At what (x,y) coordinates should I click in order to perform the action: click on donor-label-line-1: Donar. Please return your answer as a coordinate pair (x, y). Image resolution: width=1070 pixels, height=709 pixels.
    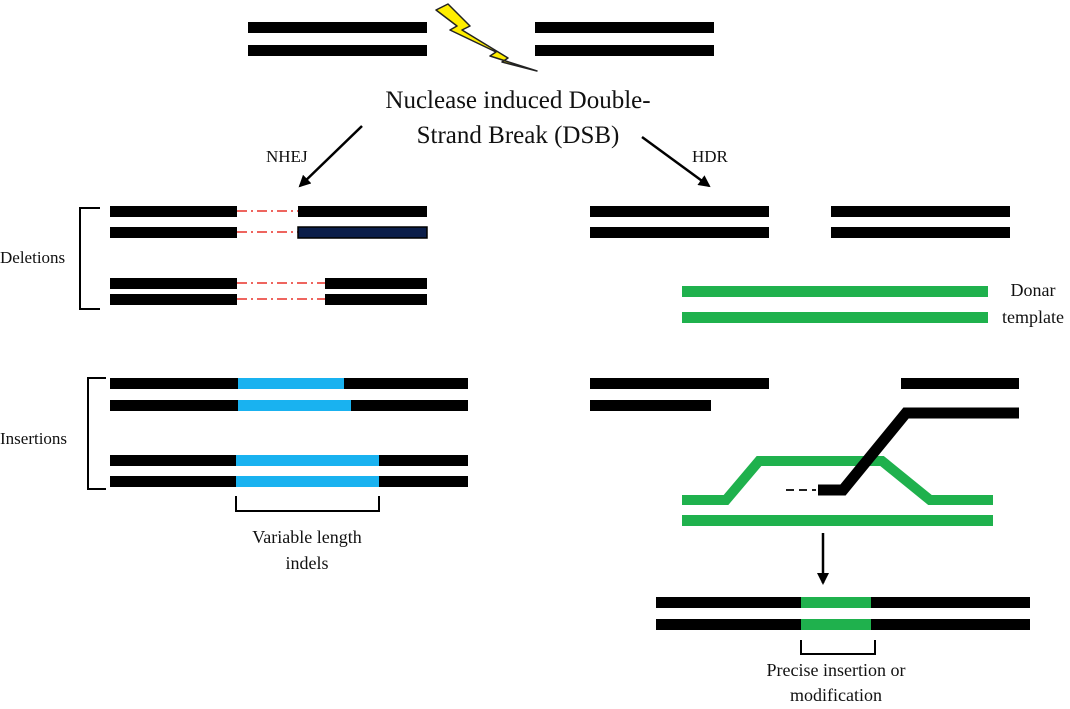
    Looking at the image, I should click on (1033, 290).